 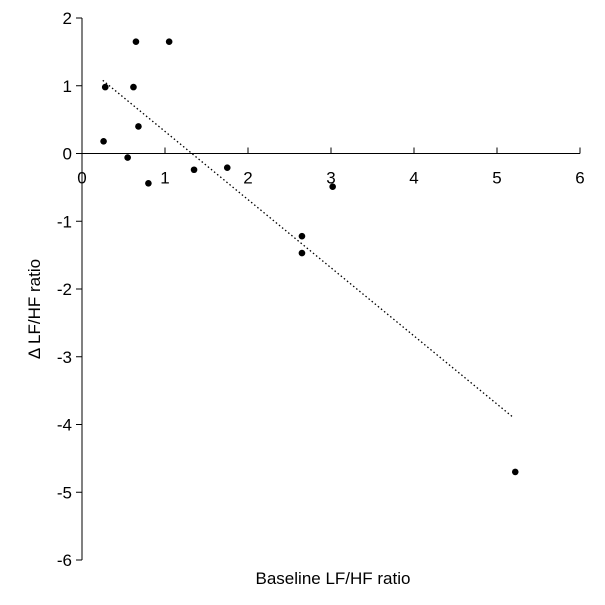 What do you see at coordinates (164, 178) in the screenshot?
I see `x-tick-label: 1` at bounding box center [164, 178].